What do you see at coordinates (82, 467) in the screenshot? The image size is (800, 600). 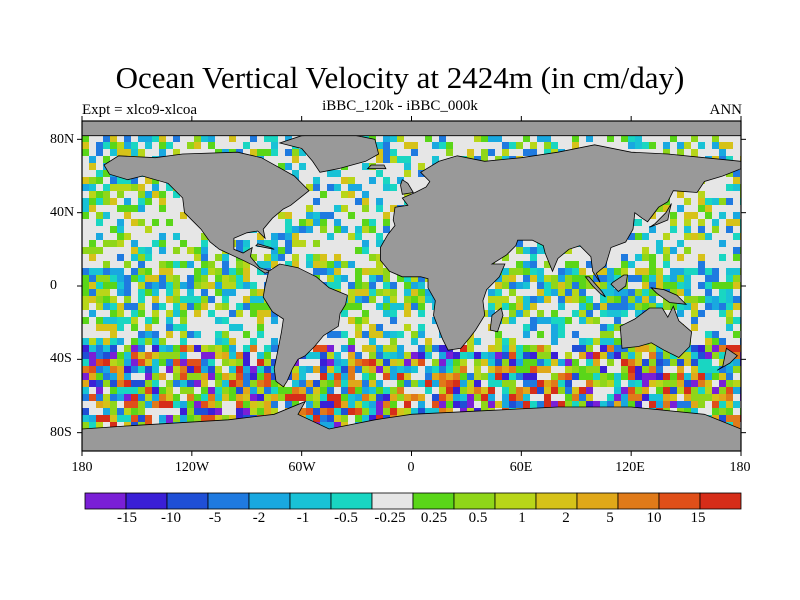 I see `lon-tick-180w: 180` at bounding box center [82, 467].